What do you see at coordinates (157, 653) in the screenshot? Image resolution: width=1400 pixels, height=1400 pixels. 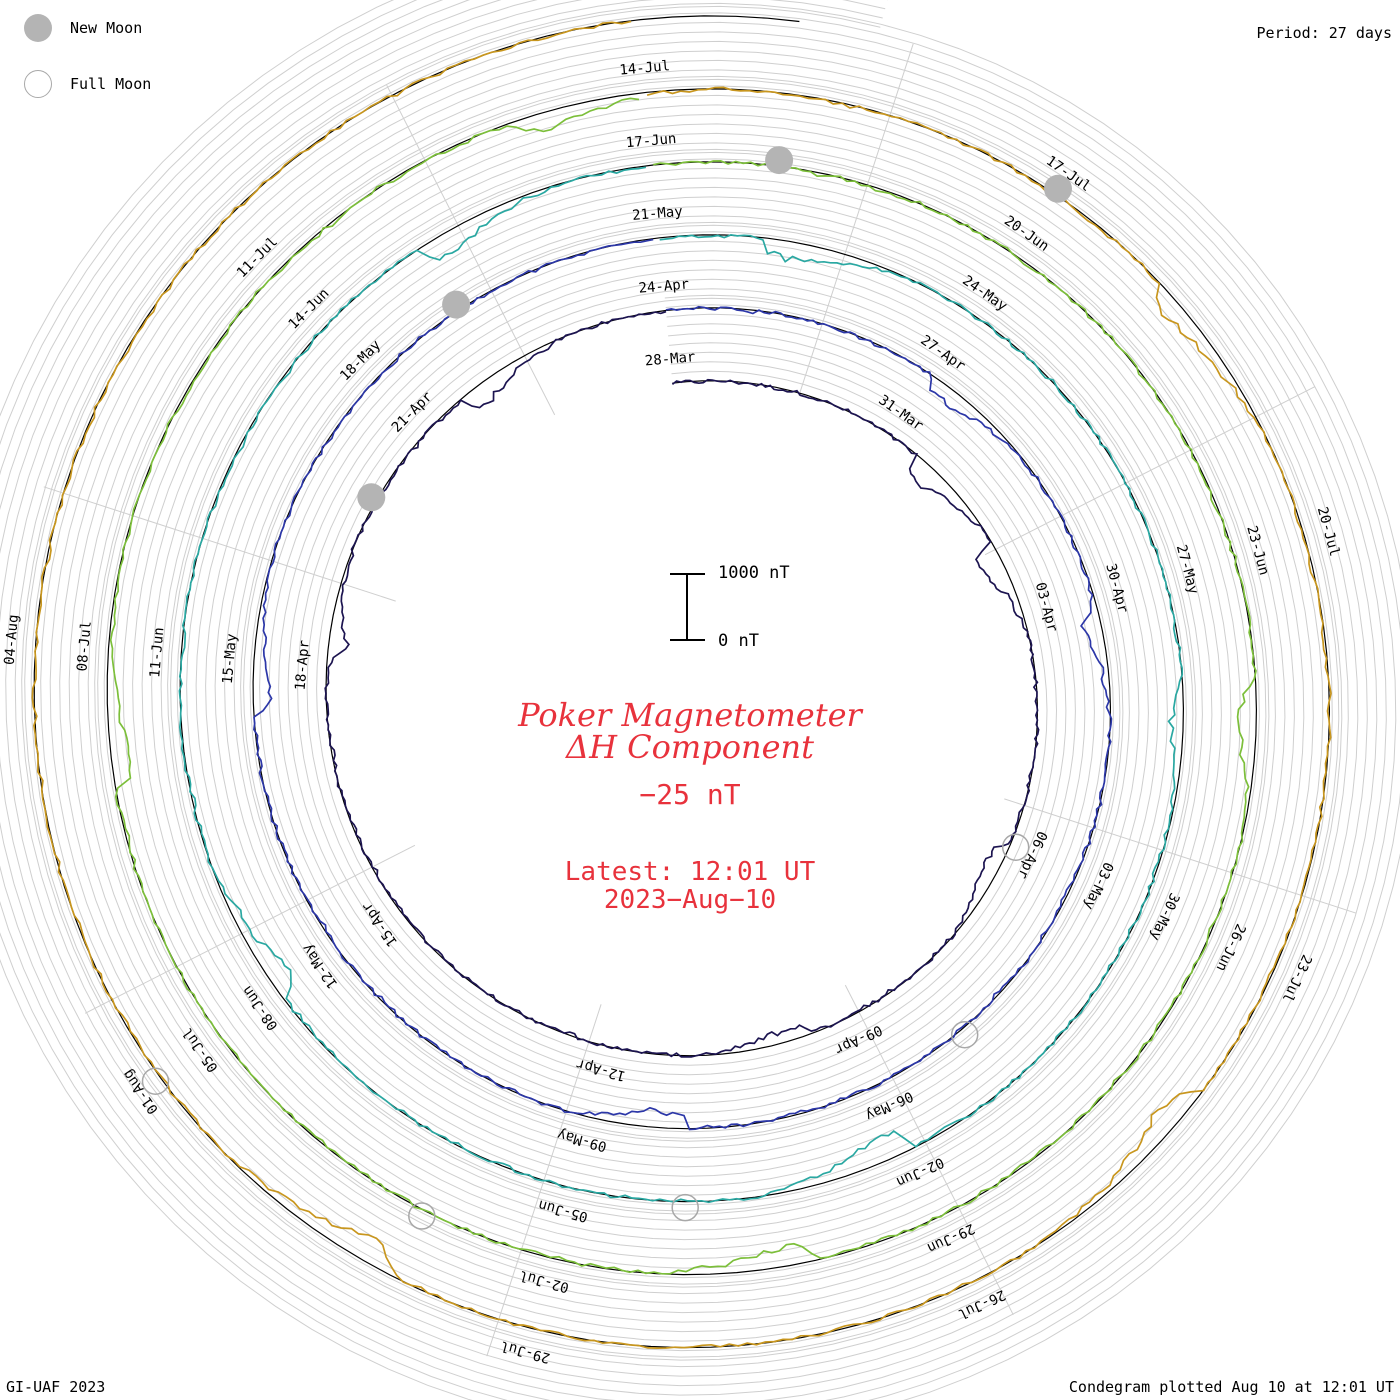 I see `date-label: 11-Jun` at bounding box center [157, 653].